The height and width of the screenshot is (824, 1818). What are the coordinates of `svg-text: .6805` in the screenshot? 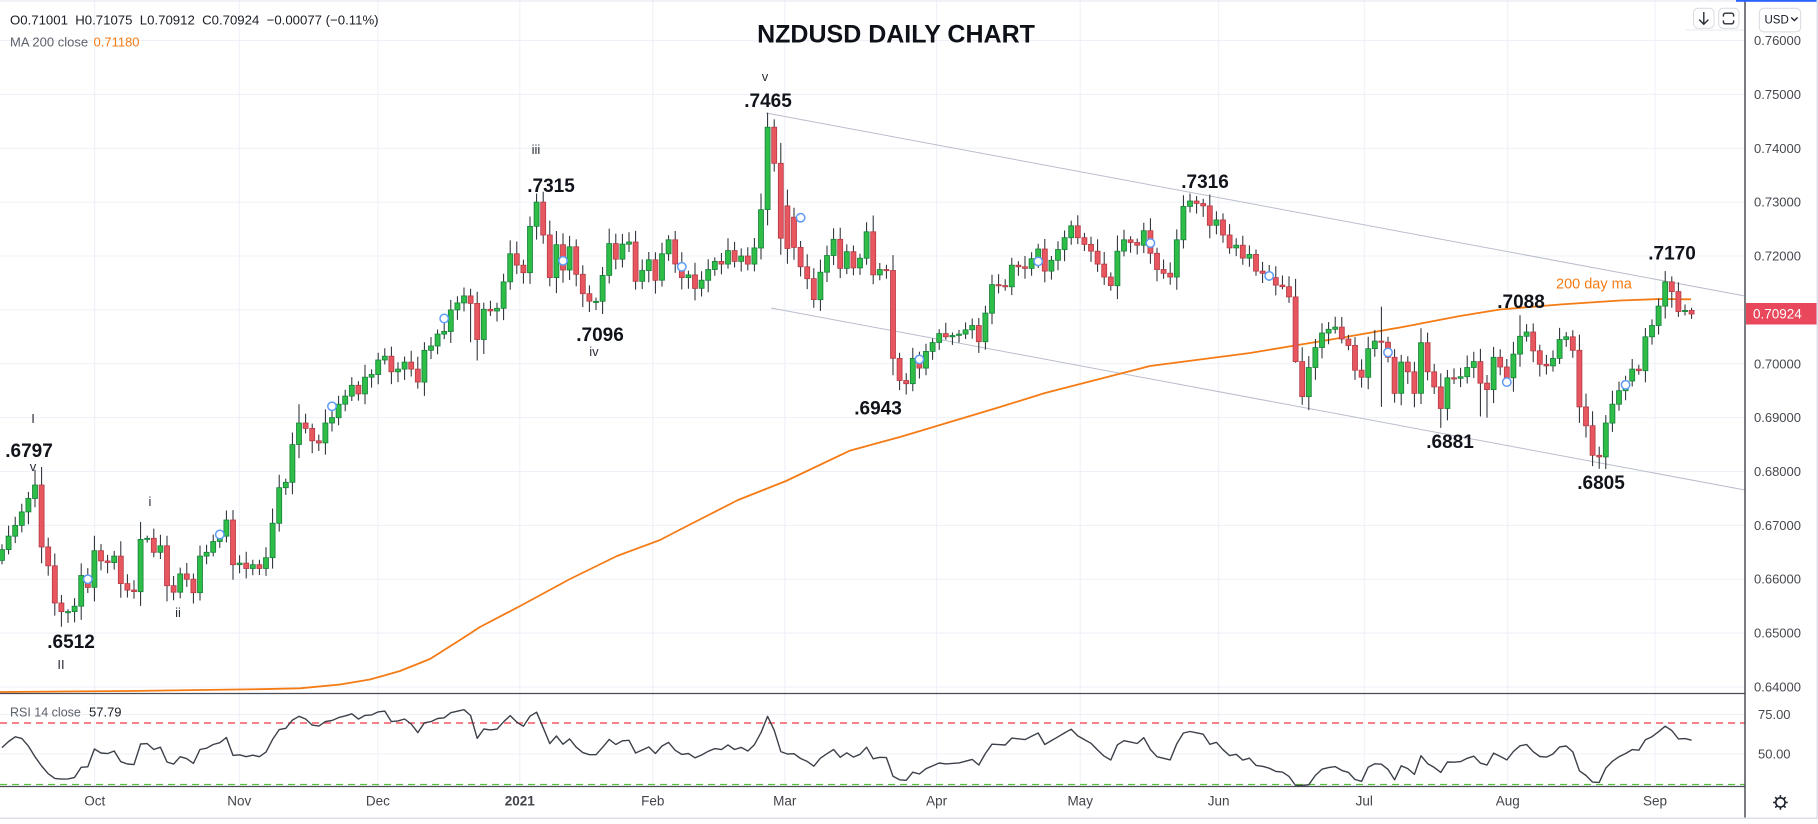 It's located at (1601, 483).